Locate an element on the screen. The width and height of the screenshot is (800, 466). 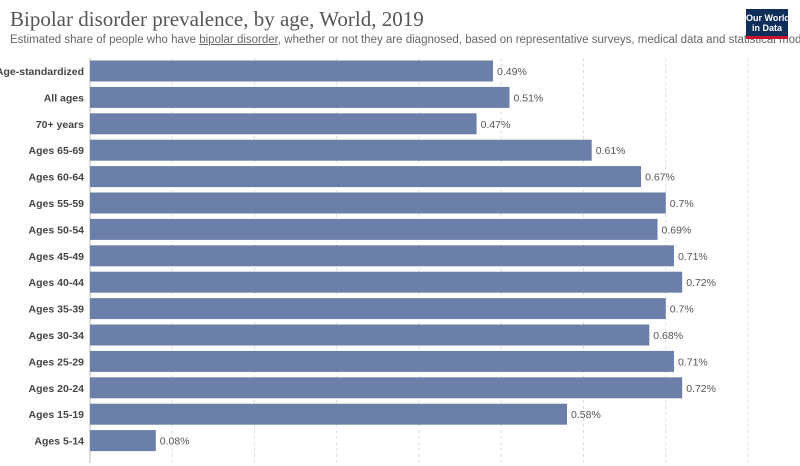
category-label: Ages 60-64 is located at coordinates (57, 178).